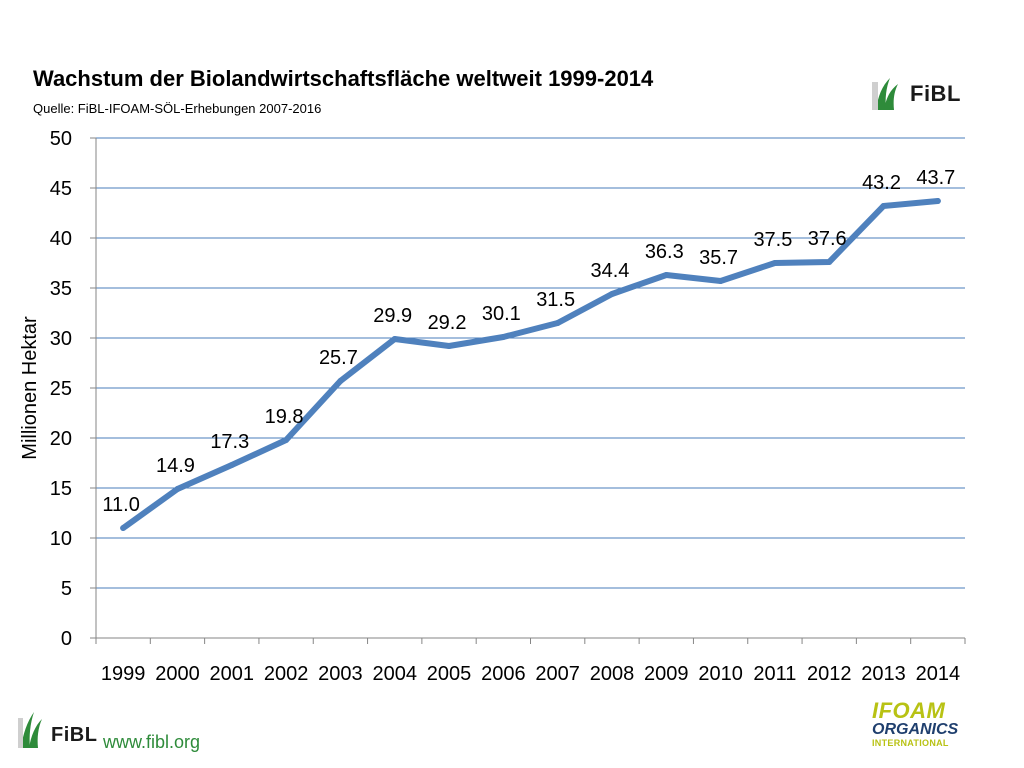 Image resolution: width=1024 pixels, height=768 pixels. I want to click on x-tick-label: 2008, so click(612, 674).